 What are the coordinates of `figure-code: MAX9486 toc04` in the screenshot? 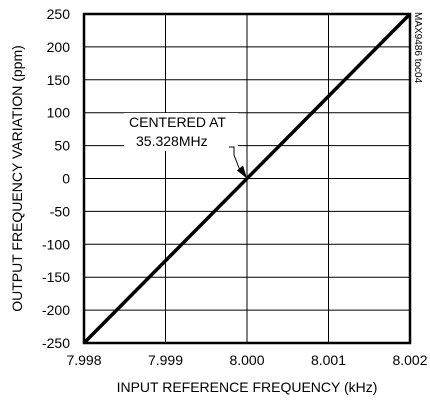 It's located at (417, 48).